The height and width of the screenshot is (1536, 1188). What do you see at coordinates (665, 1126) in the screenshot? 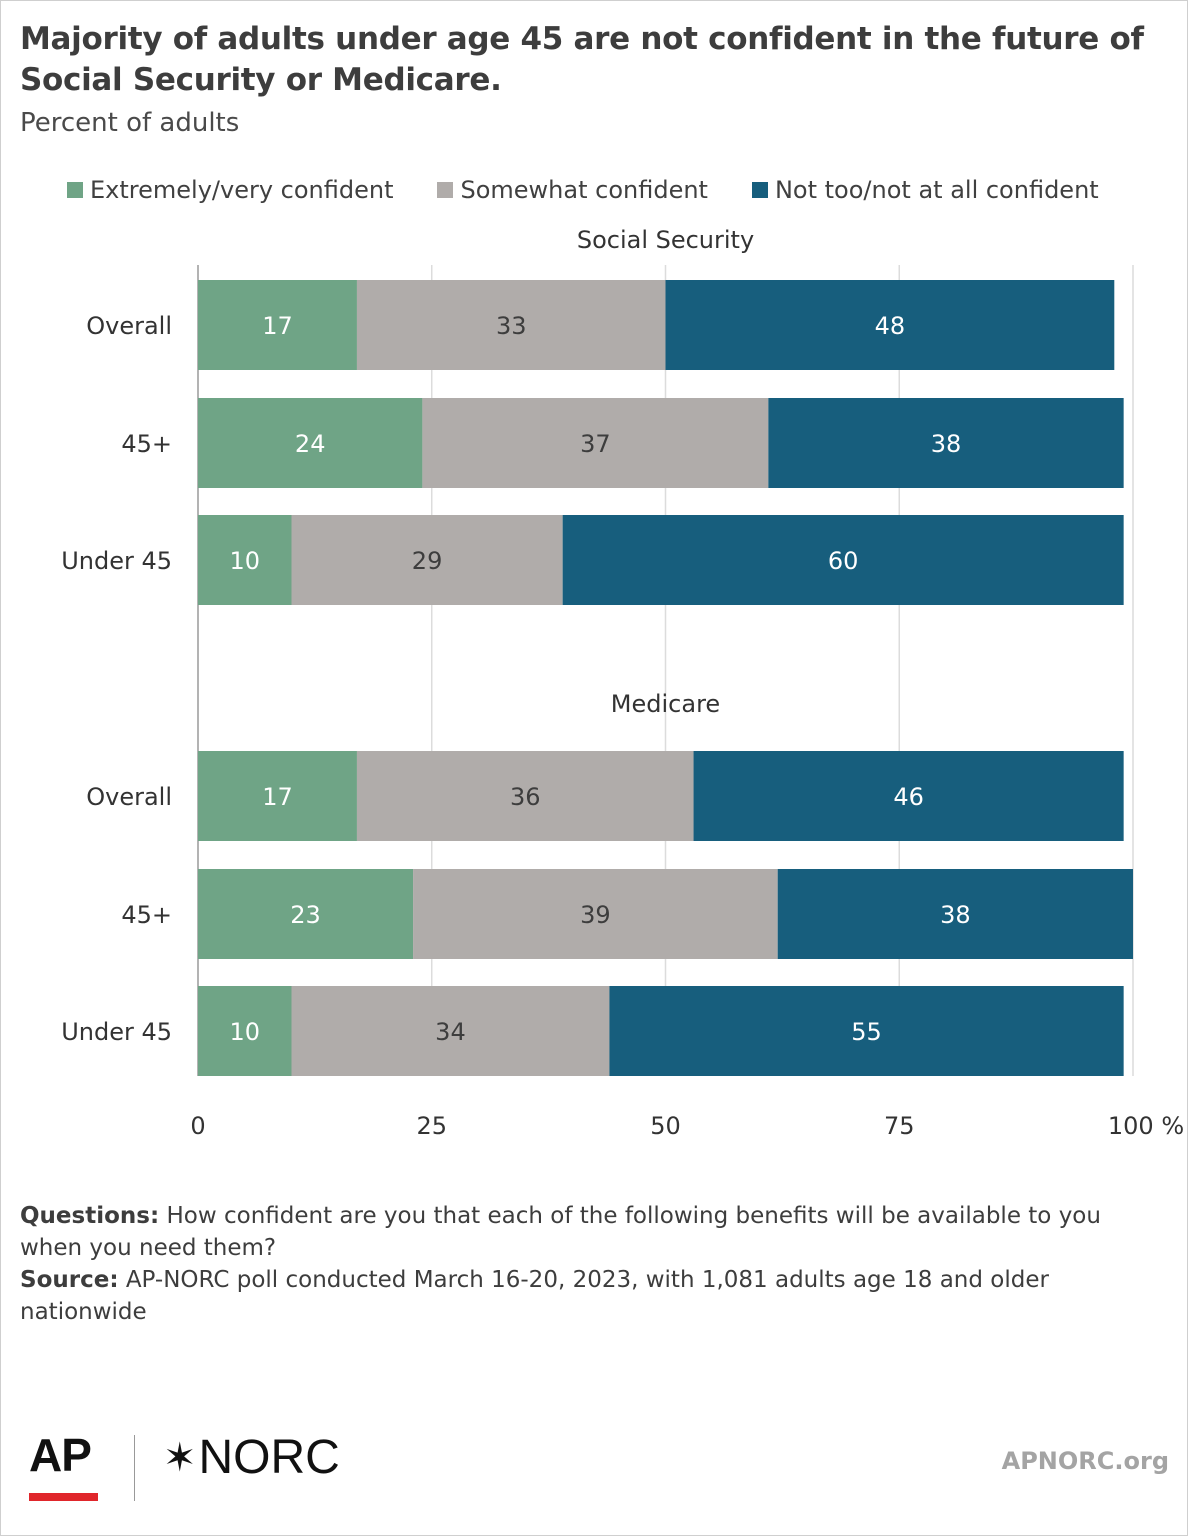
I see `x-tick-label: 50` at bounding box center [665, 1126].